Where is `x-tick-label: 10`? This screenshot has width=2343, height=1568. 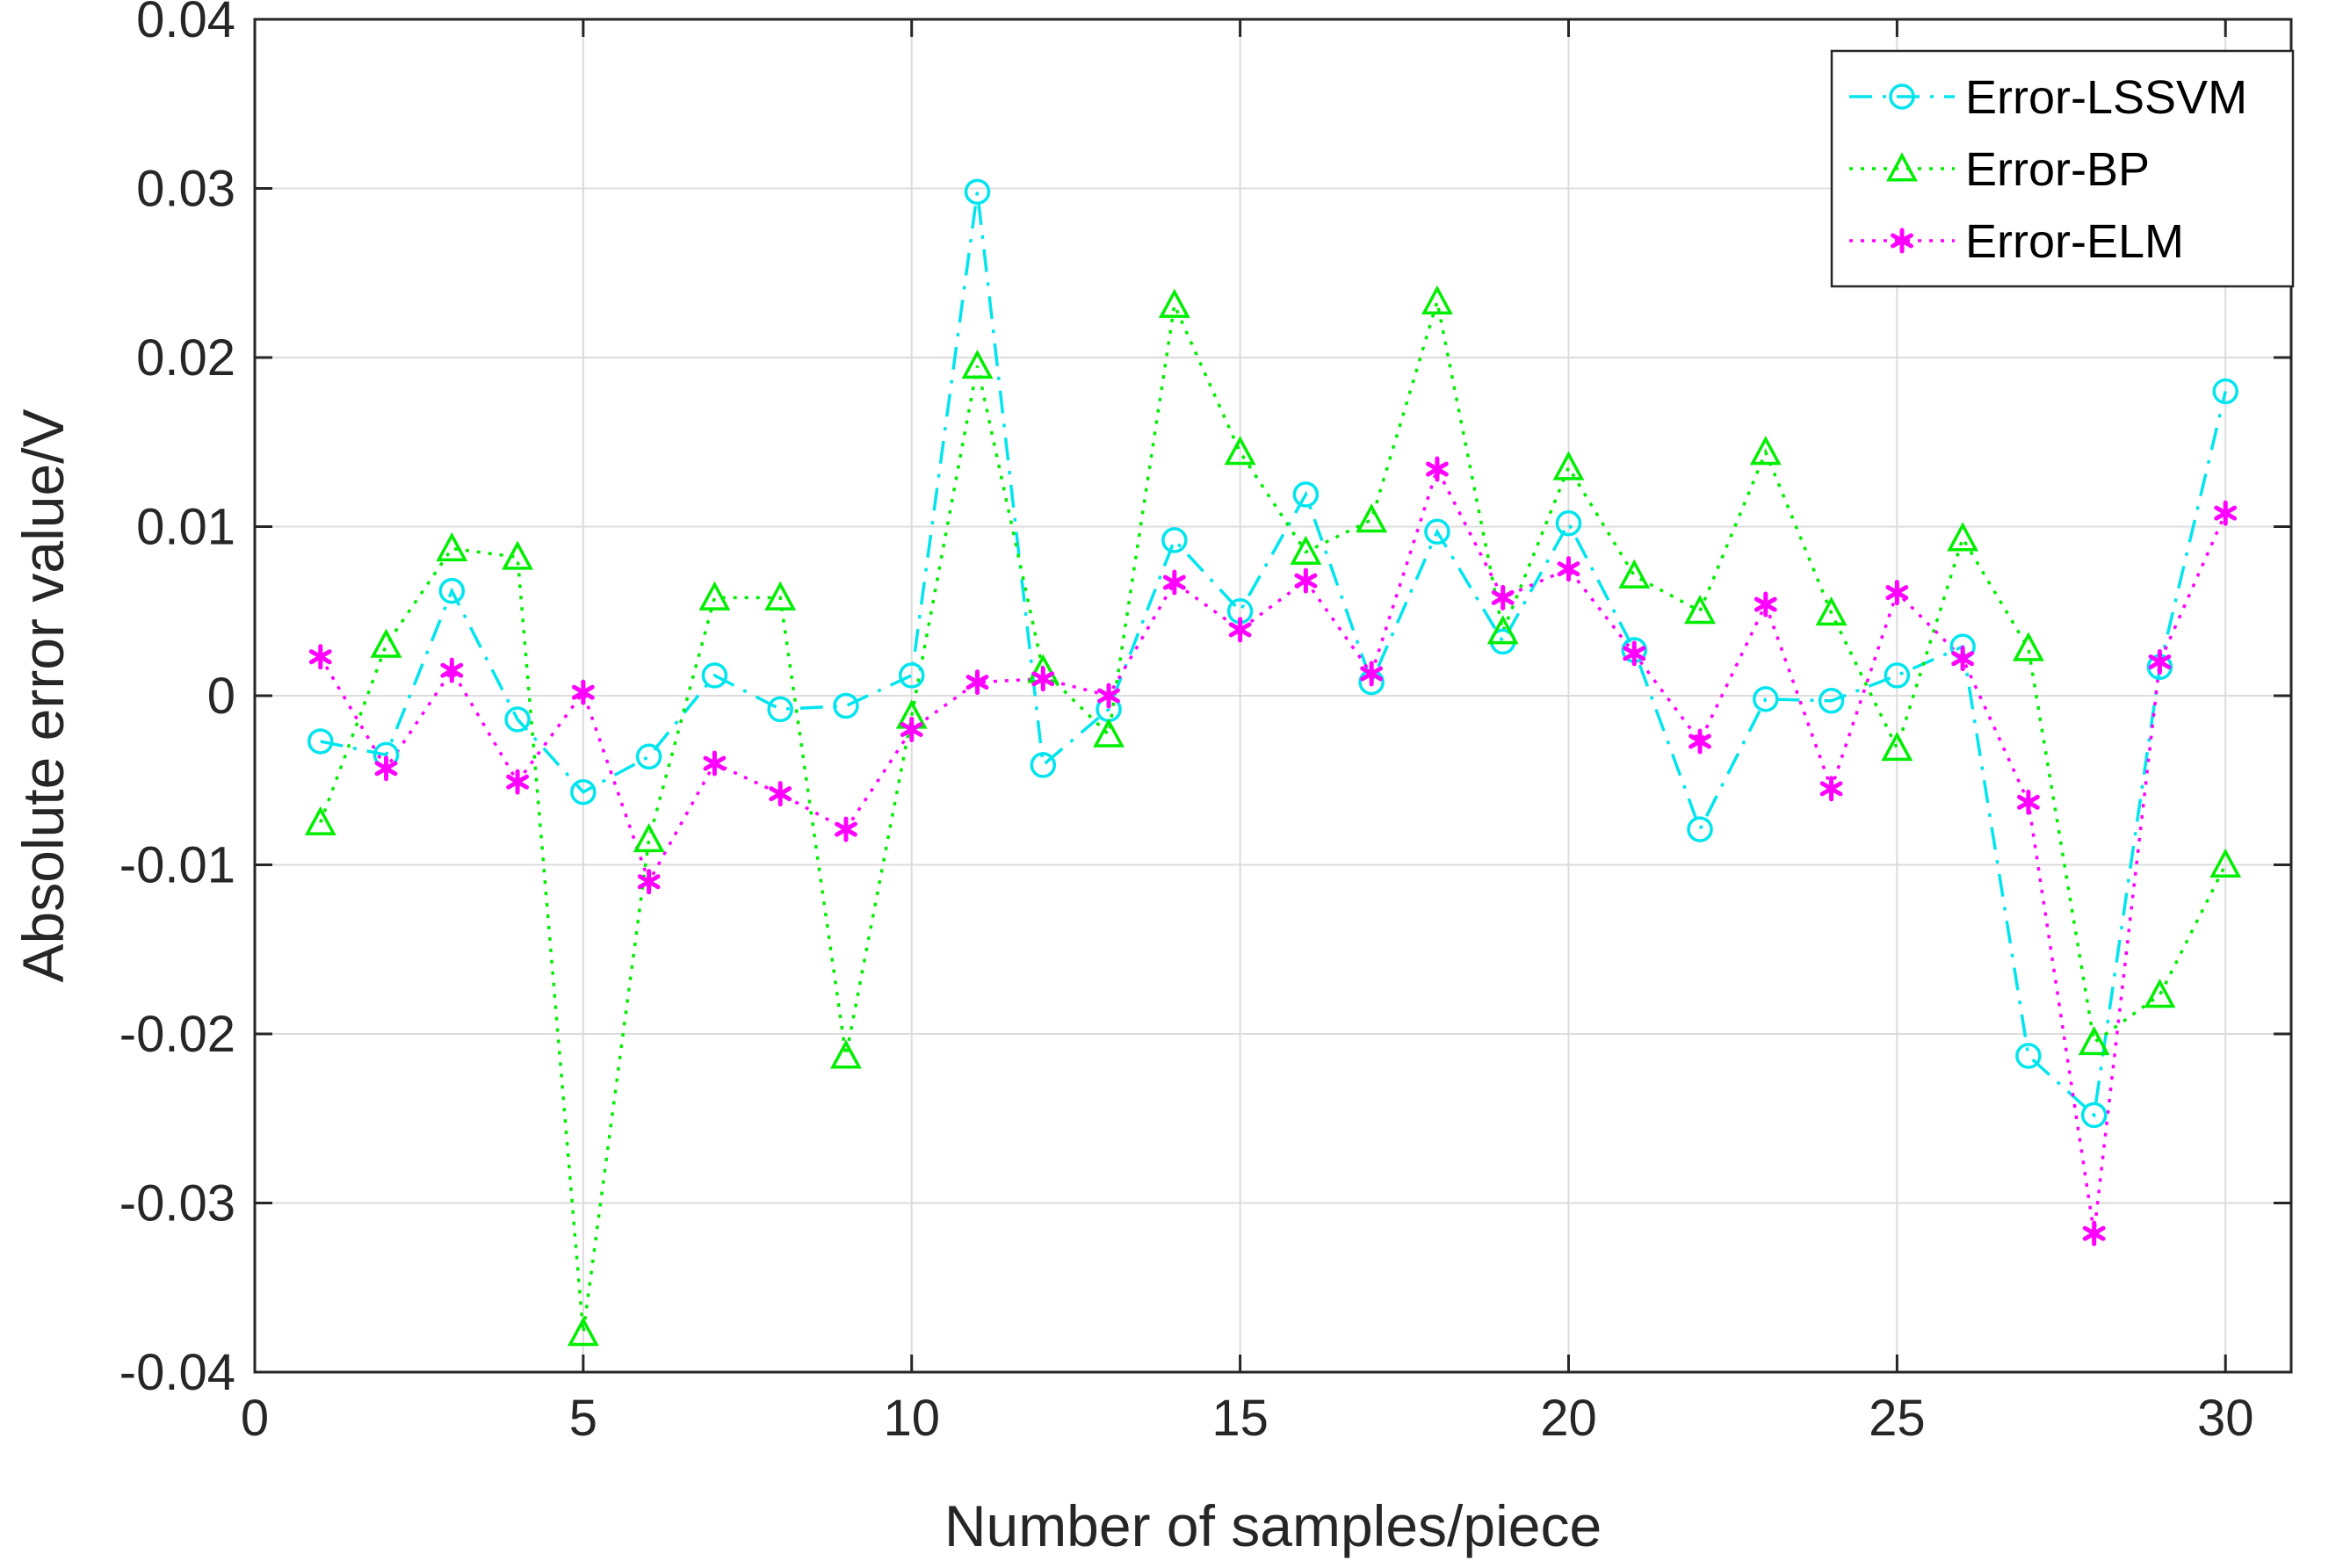
x-tick-label: 10 is located at coordinates (911, 1418).